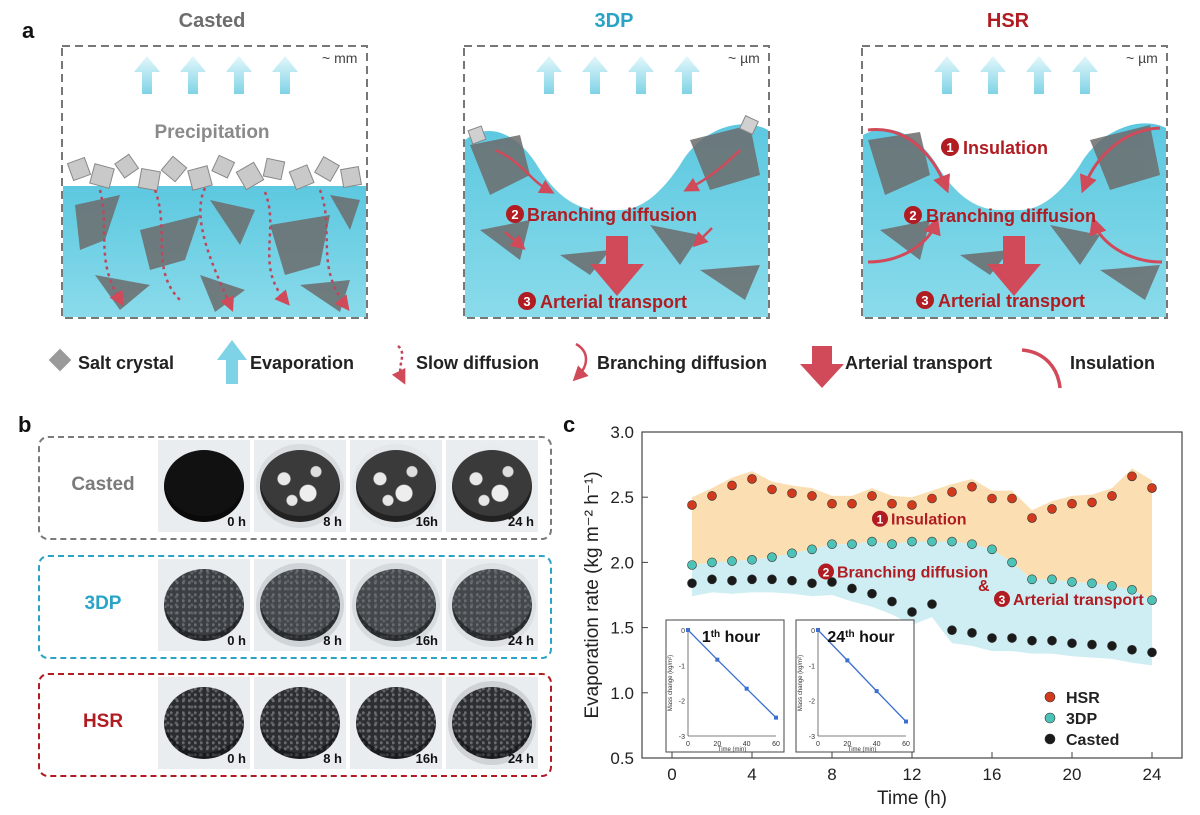 This screenshot has height=815, width=1200. What do you see at coordinates (860, 638) in the screenshot?
I see `inset-title: 24th hour` at bounding box center [860, 638].